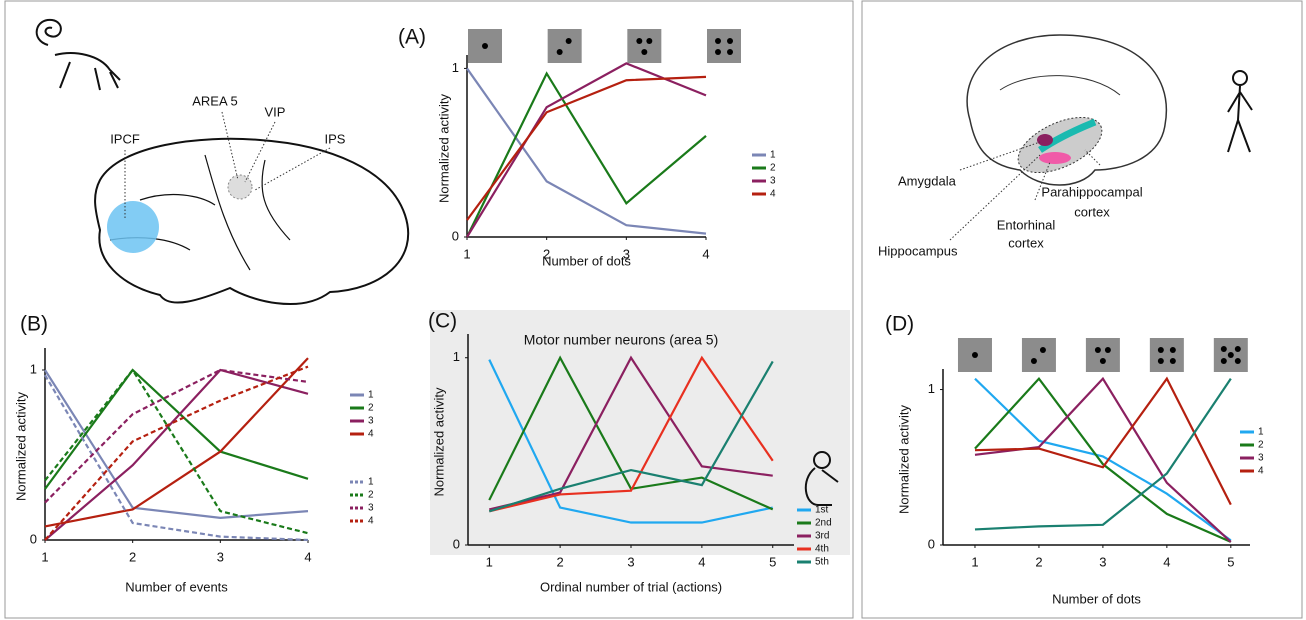 The image size is (1306, 620). I want to click on panel-label: (B), so click(34, 324).